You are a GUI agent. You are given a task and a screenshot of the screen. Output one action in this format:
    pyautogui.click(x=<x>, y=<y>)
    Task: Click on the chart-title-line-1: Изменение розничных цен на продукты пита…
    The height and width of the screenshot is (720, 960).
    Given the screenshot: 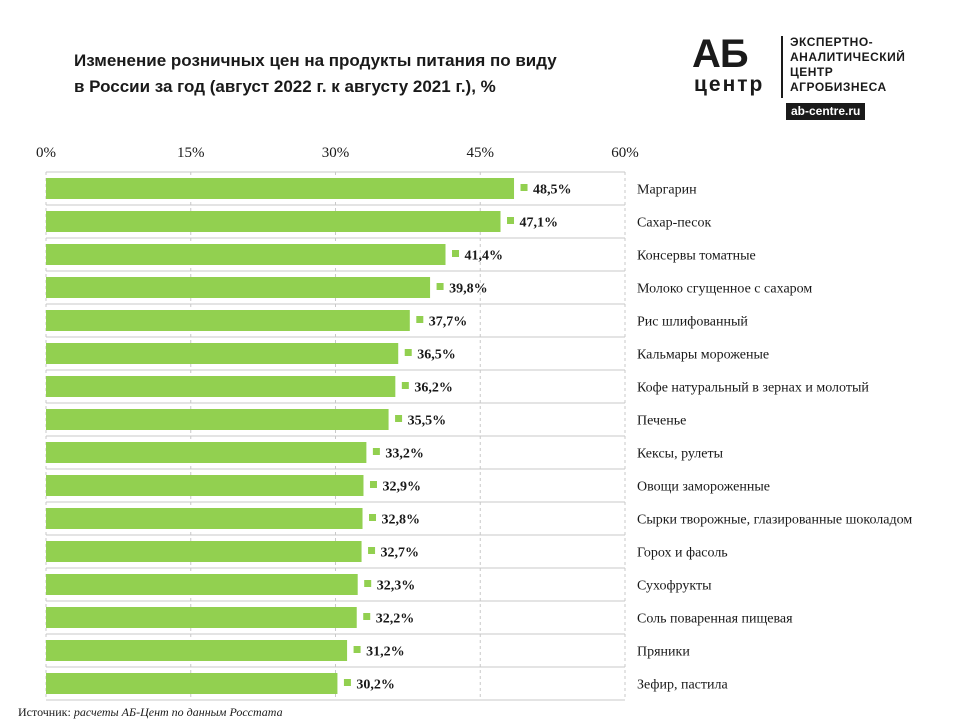 What is the action you would take?
    pyautogui.click(x=315, y=60)
    